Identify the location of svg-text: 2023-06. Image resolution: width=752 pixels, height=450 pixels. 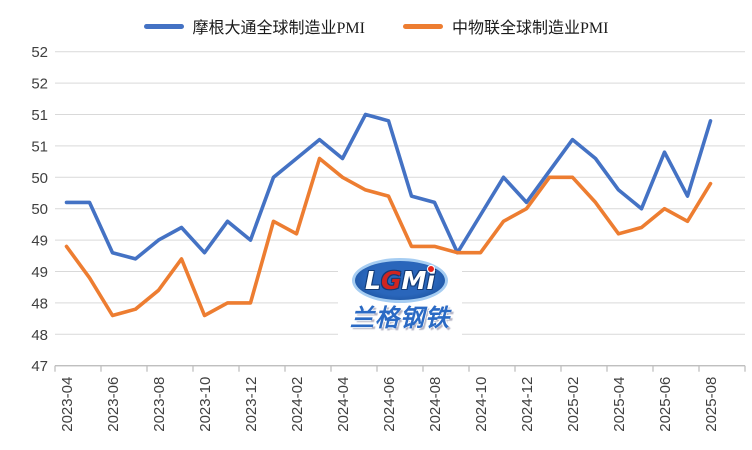
(113, 404).